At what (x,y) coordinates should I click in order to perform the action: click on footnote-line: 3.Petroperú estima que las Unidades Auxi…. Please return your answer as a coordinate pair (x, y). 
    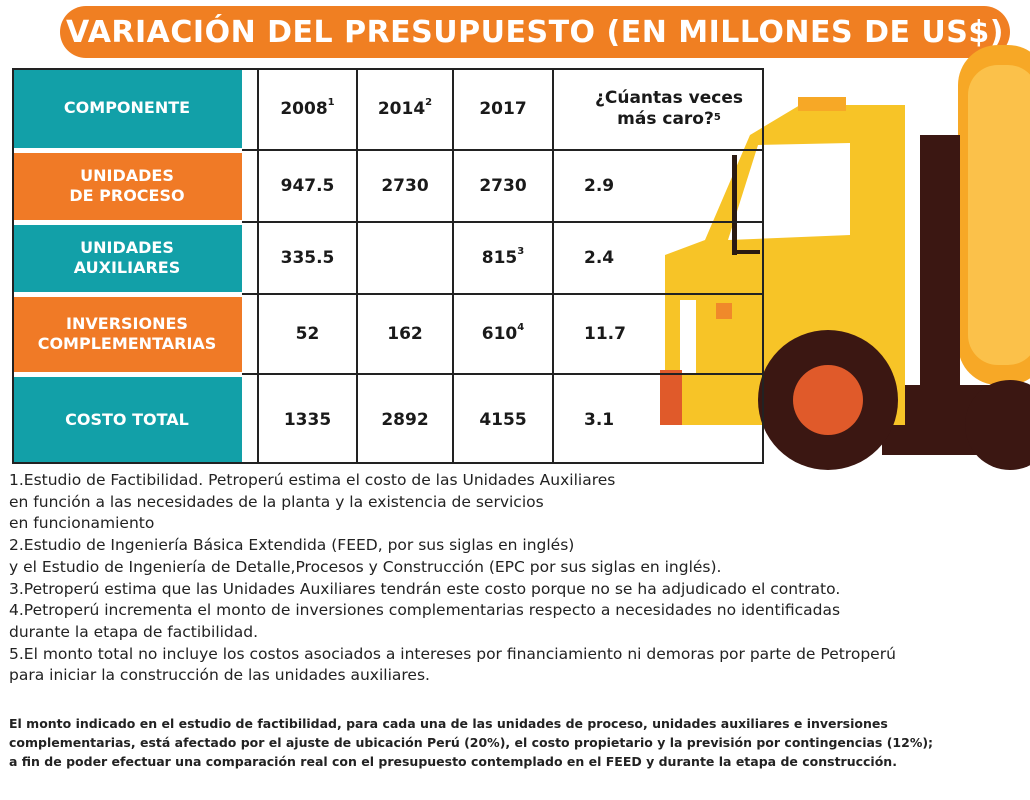
    Looking at the image, I should click on (425, 588).